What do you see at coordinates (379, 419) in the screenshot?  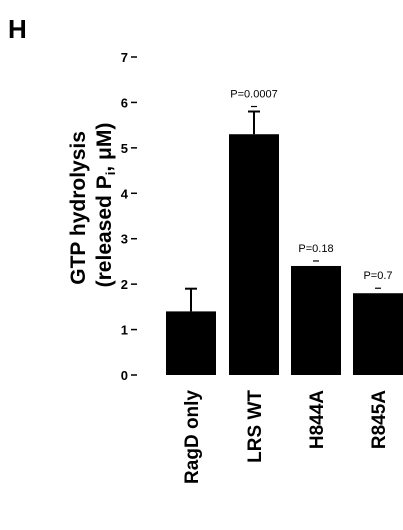 I see `category-label: R845A` at bounding box center [379, 419].